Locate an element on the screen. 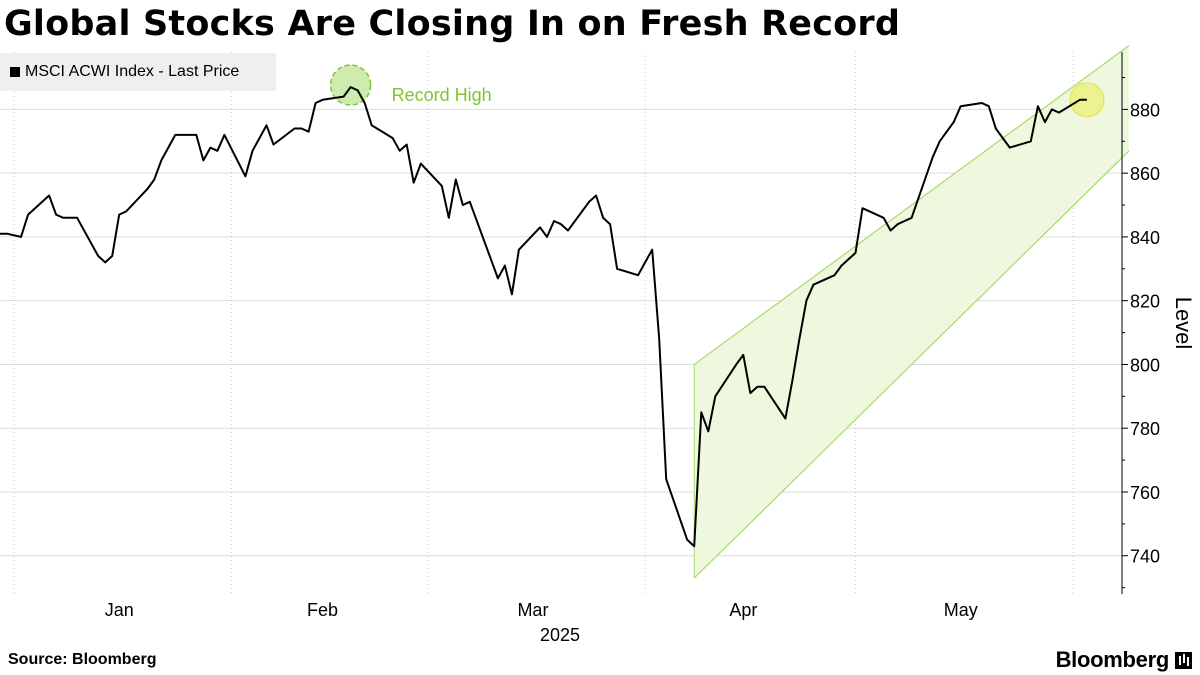 This screenshot has width=1200, height=675. legend: MSCI ACWI Index - Last Price is located at coordinates (138, 72).